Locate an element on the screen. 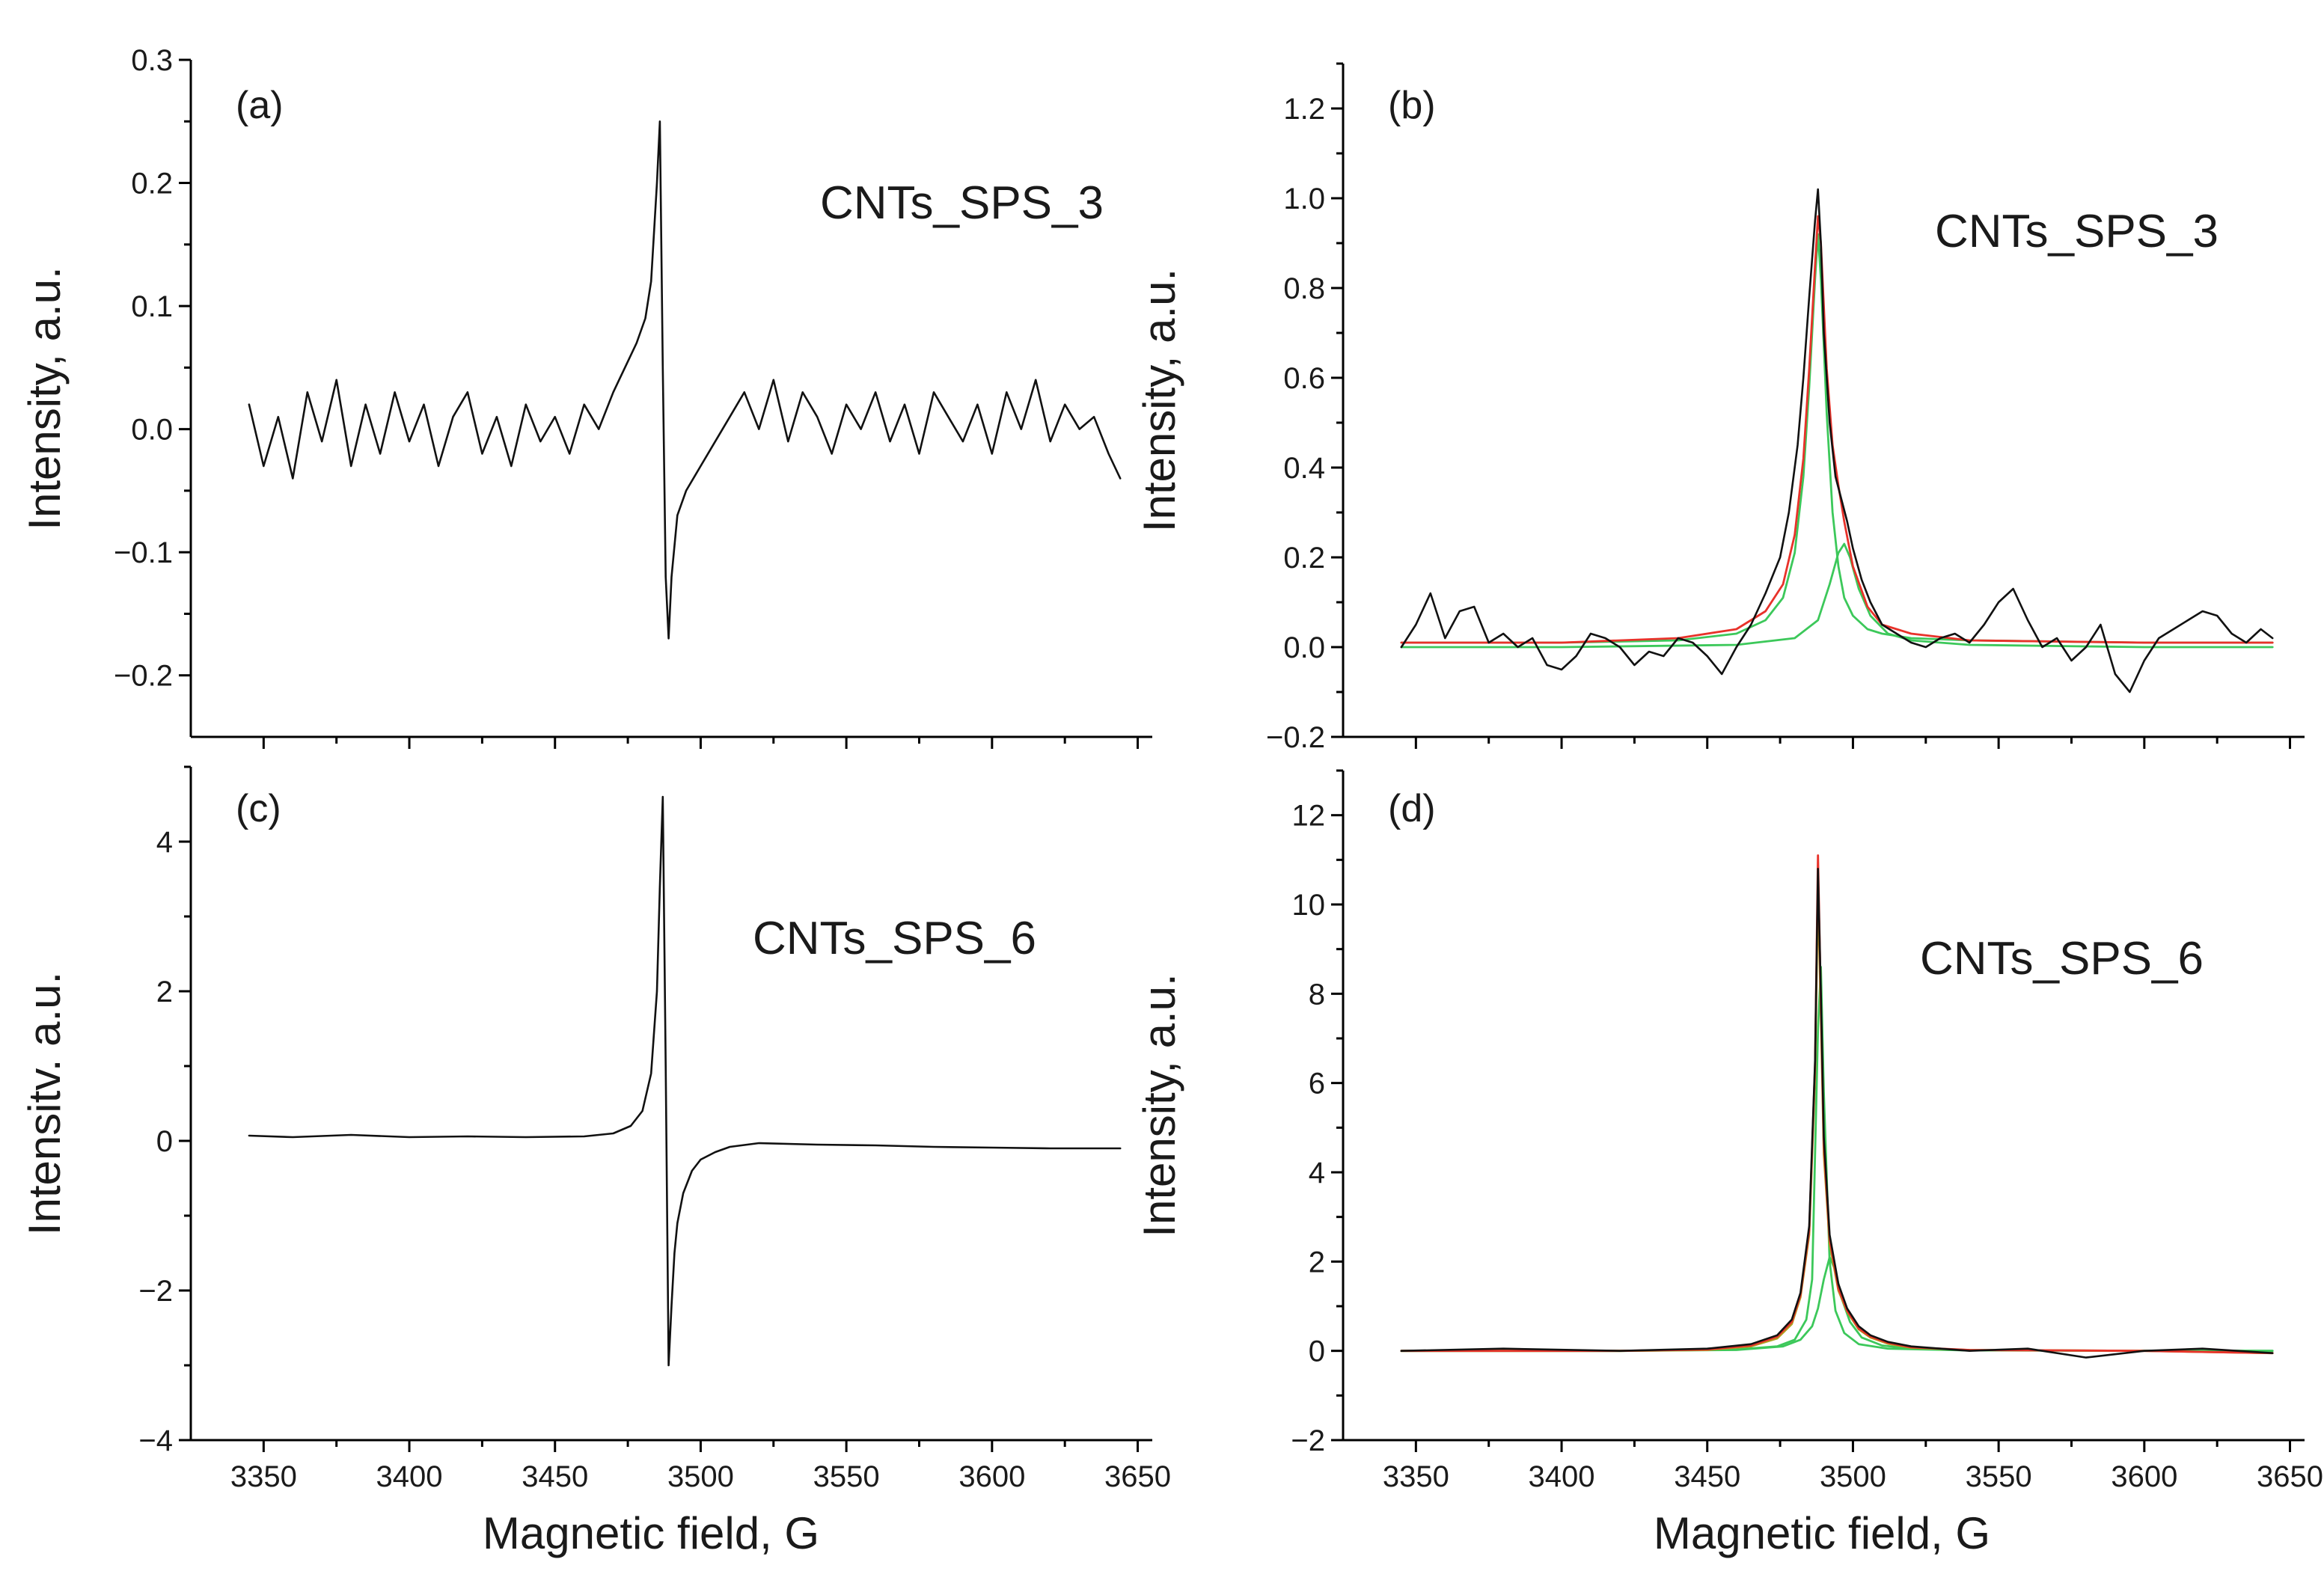 The height and width of the screenshot is (1589, 2324). y-tick-label-b: 0.6 is located at coordinates (1304, 379).